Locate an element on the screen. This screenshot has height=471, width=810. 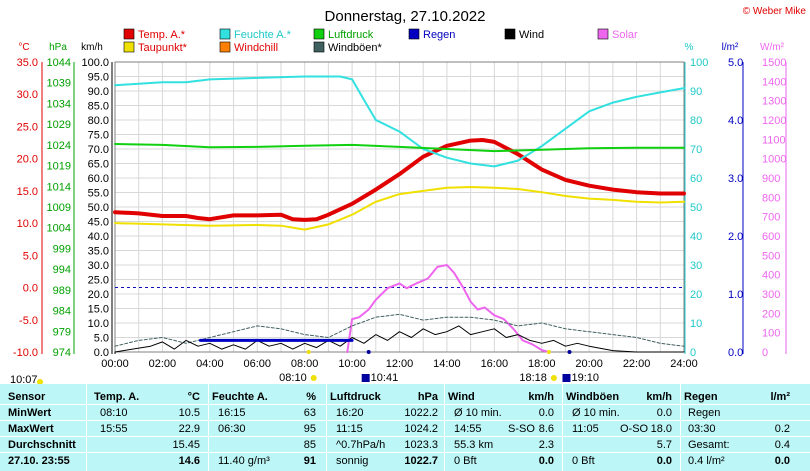
row-gust-time-1: 11:05 is located at coordinates (585, 429).